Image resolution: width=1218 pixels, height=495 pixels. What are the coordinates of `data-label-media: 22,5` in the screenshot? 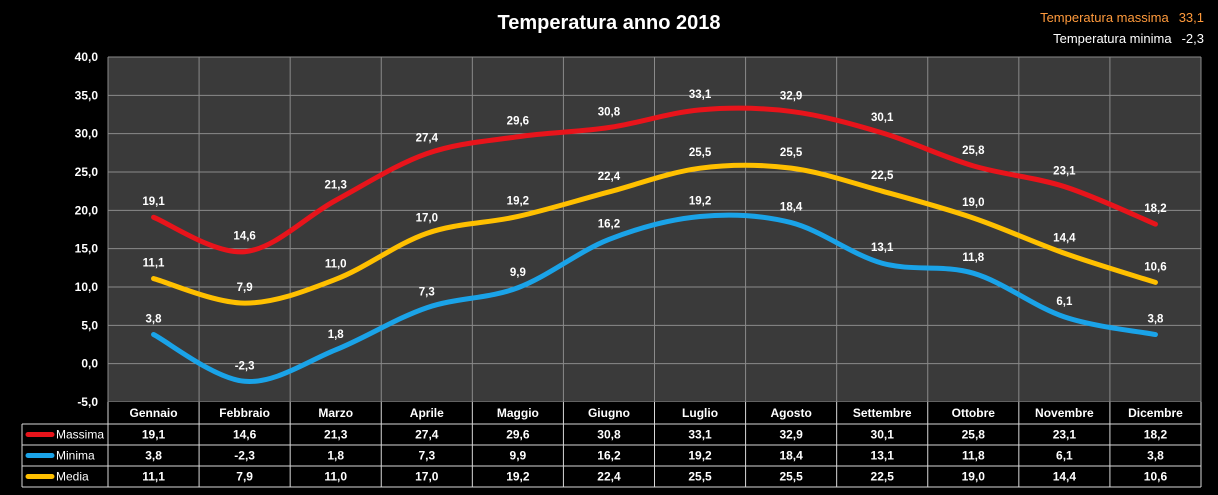 It's located at (882, 176).